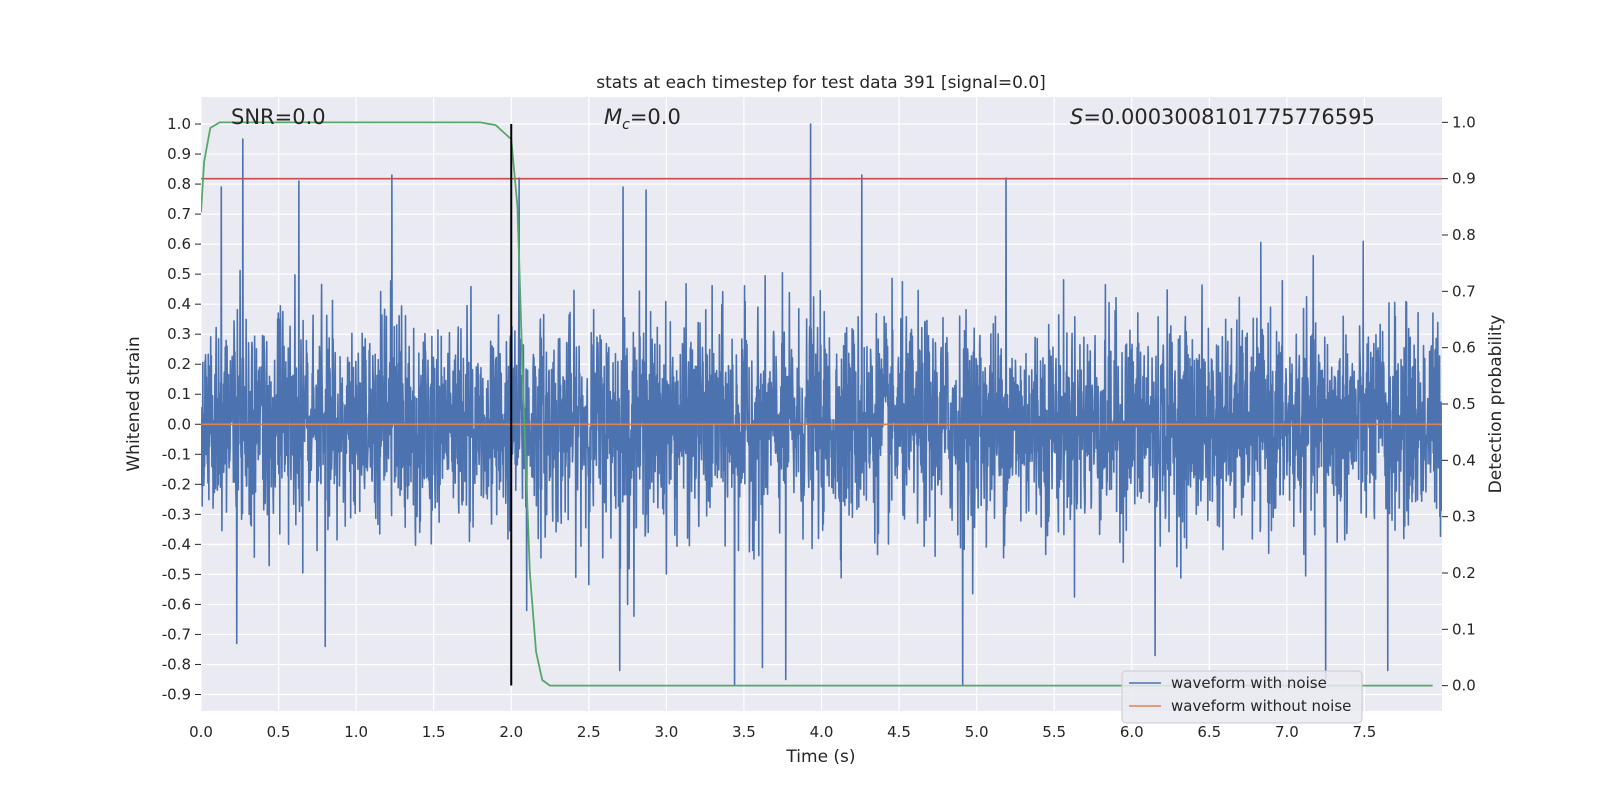 This screenshot has width=1600, height=800. What do you see at coordinates (179, 304) in the screenshot?
I see `y-left-tick-label: 0.4` at bounding box center [179, 304].